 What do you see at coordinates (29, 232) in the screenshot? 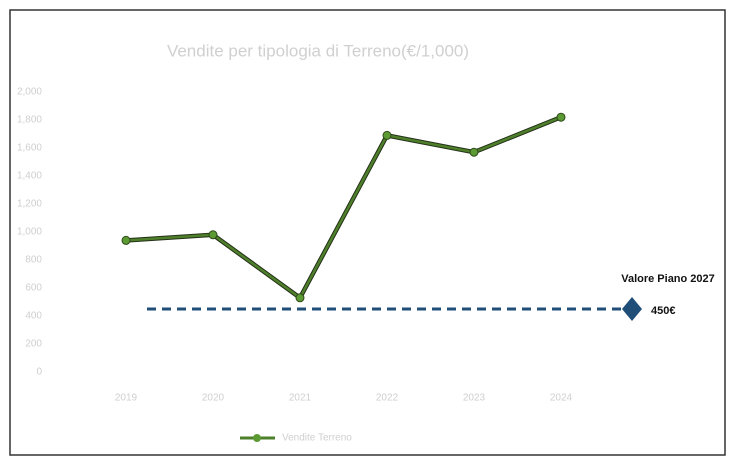
I see `y-tick-label: 1,000` at bounding box center [29, 232].